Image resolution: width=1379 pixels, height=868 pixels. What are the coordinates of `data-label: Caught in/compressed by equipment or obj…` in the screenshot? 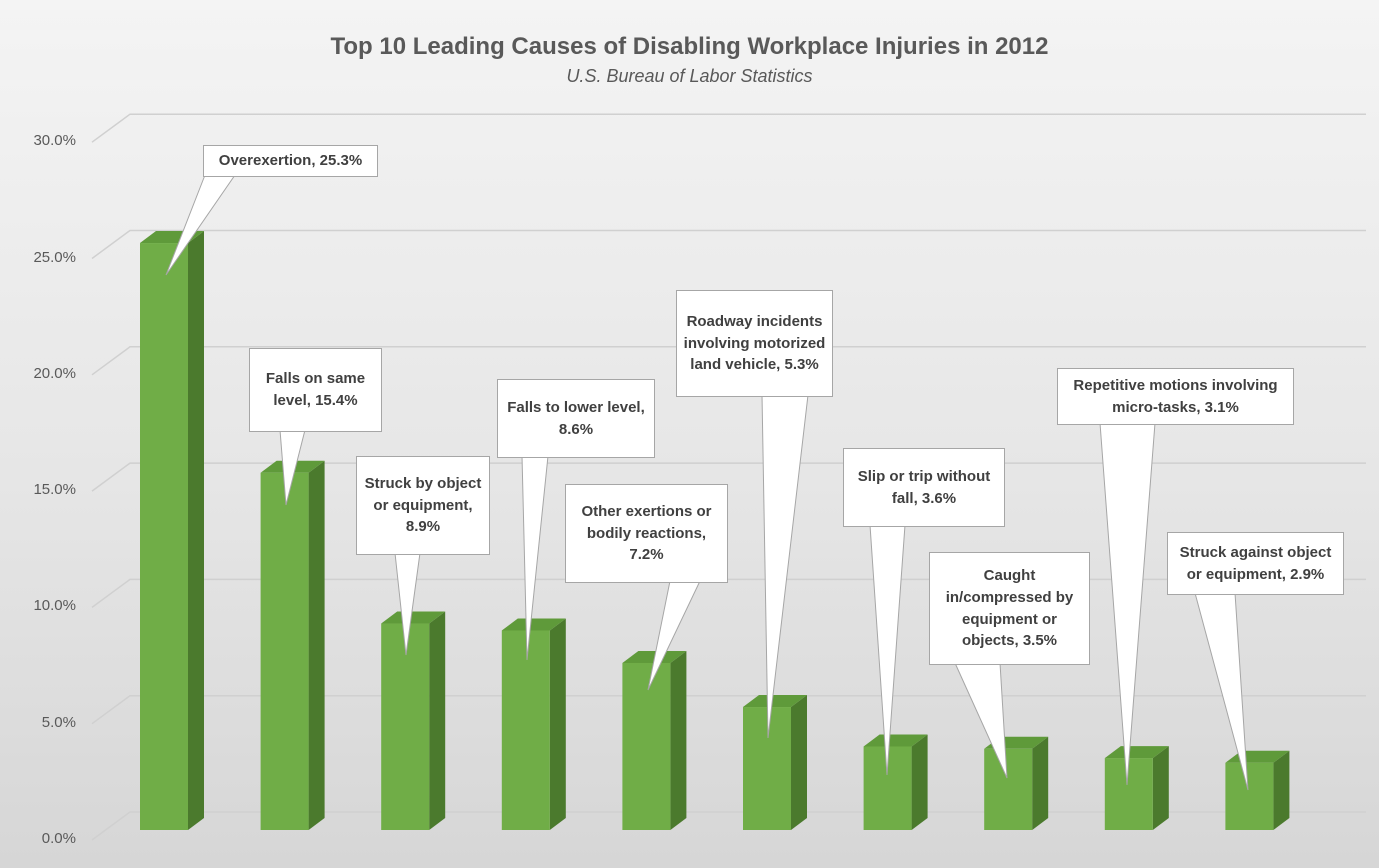 It's located at (1009, 608).